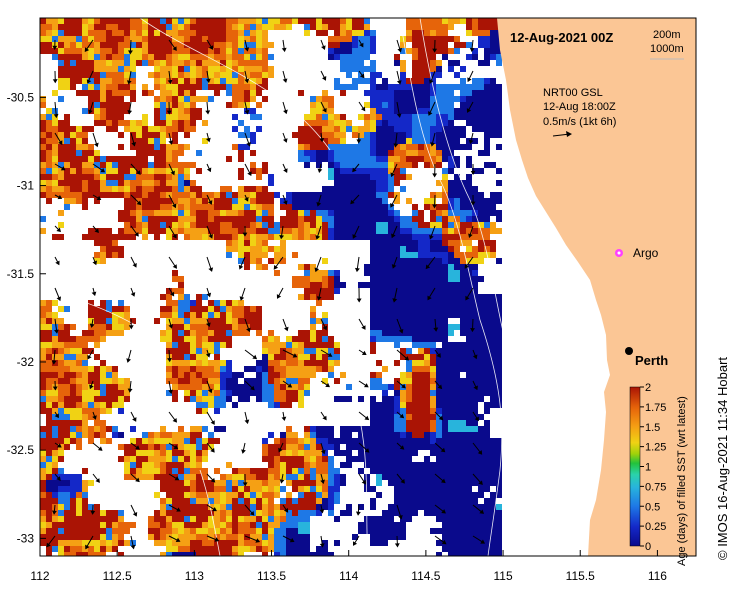  What do you see at coordinates (26, 317) in the screenshot?
I see `y-axis: -30.5 -31 -31.5 -32 -32.5 -33` at bounding box center [26, 317].